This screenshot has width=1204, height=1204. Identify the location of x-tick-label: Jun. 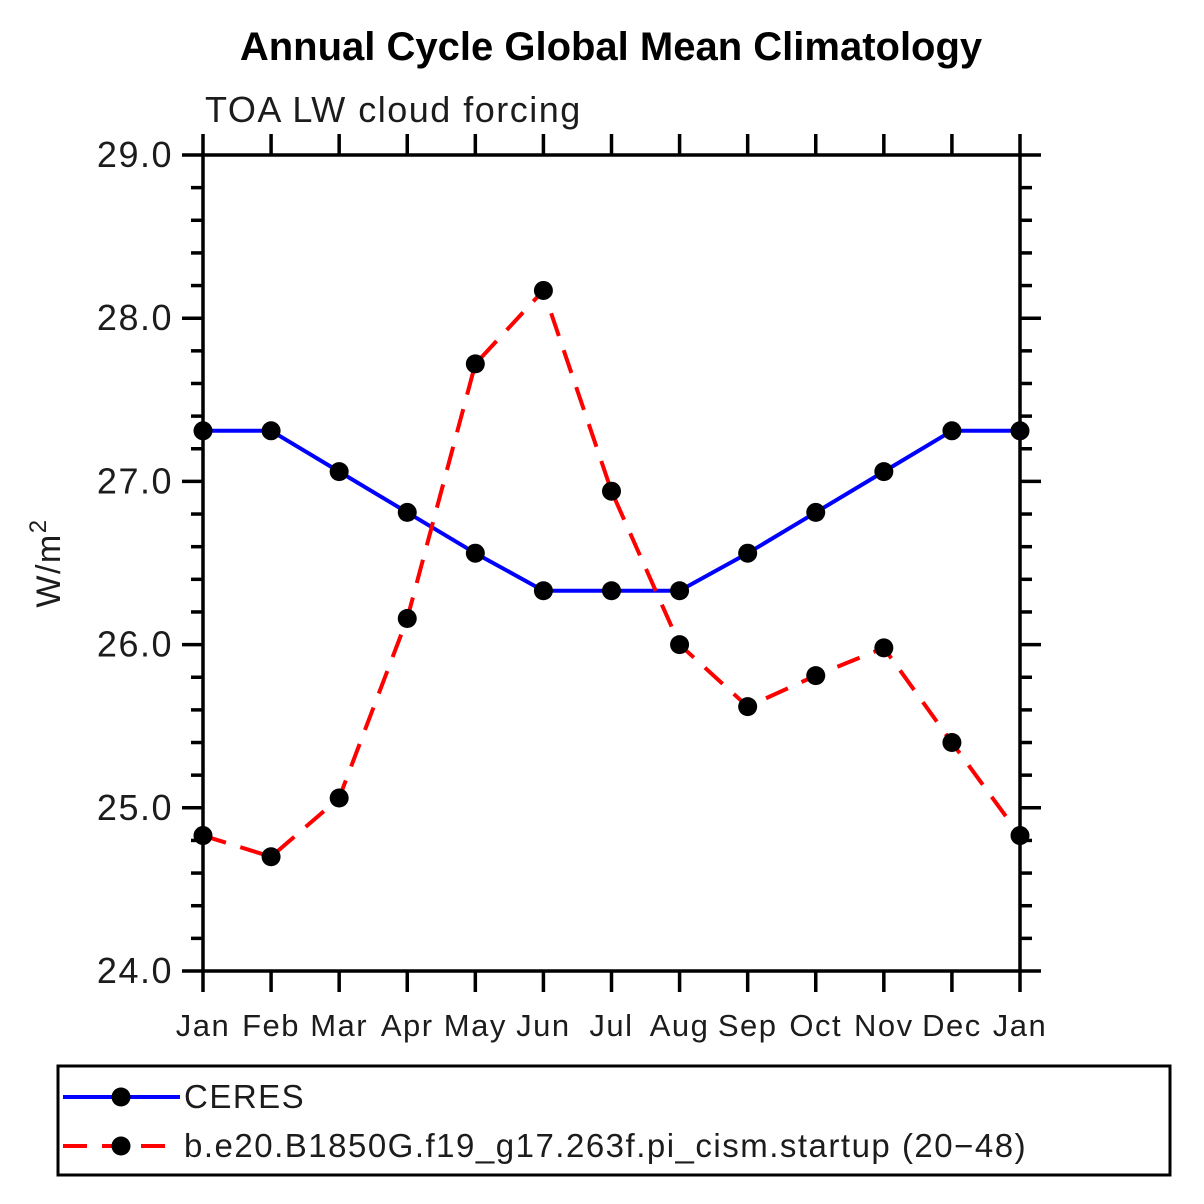
(543, 1025).